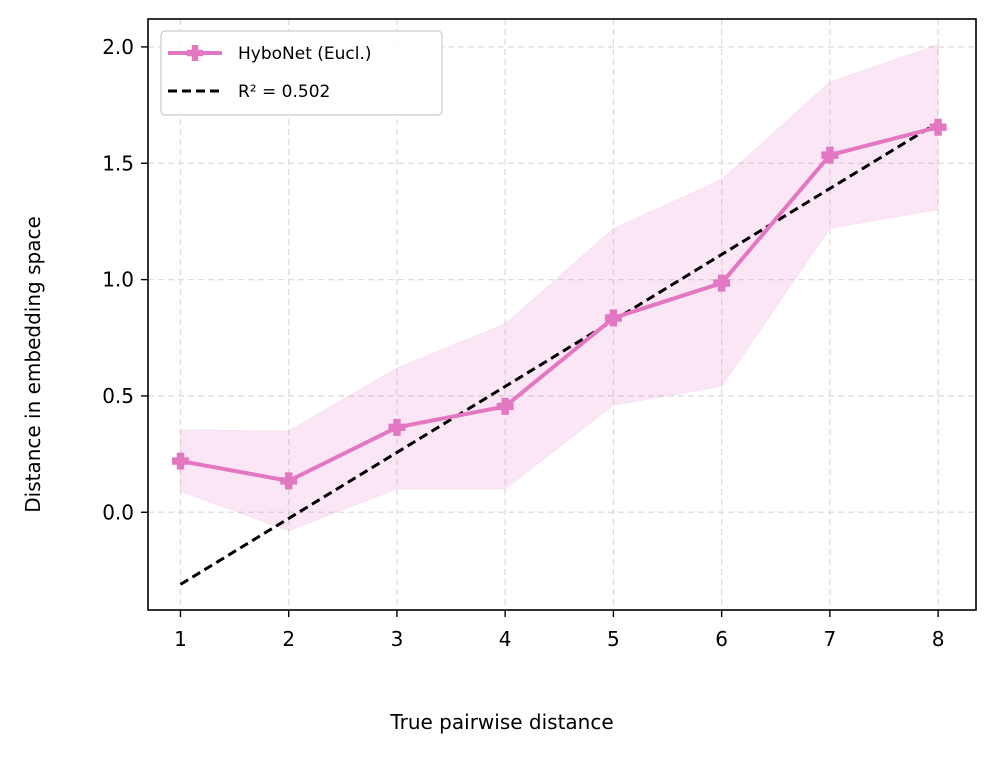 The height and width of the screenshot is (757, 996). What do you see at coordinates (613, 639) in the screenshot?
I see `x-tick-label: 5` at bounding box center [613, 639].